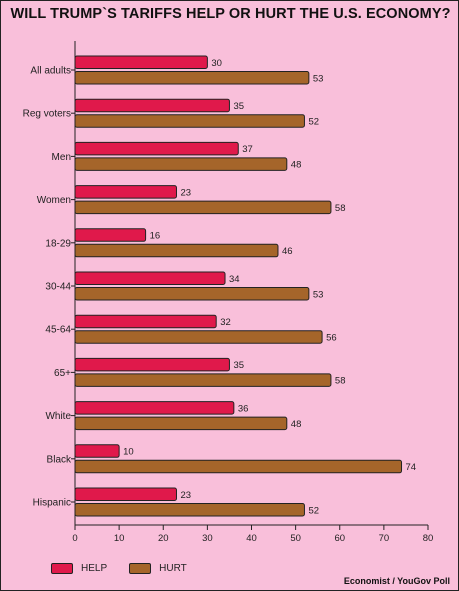 The height and width of the screenshot is (591, 459). I want to click on x-tick-label: 80, so click(428, 538).